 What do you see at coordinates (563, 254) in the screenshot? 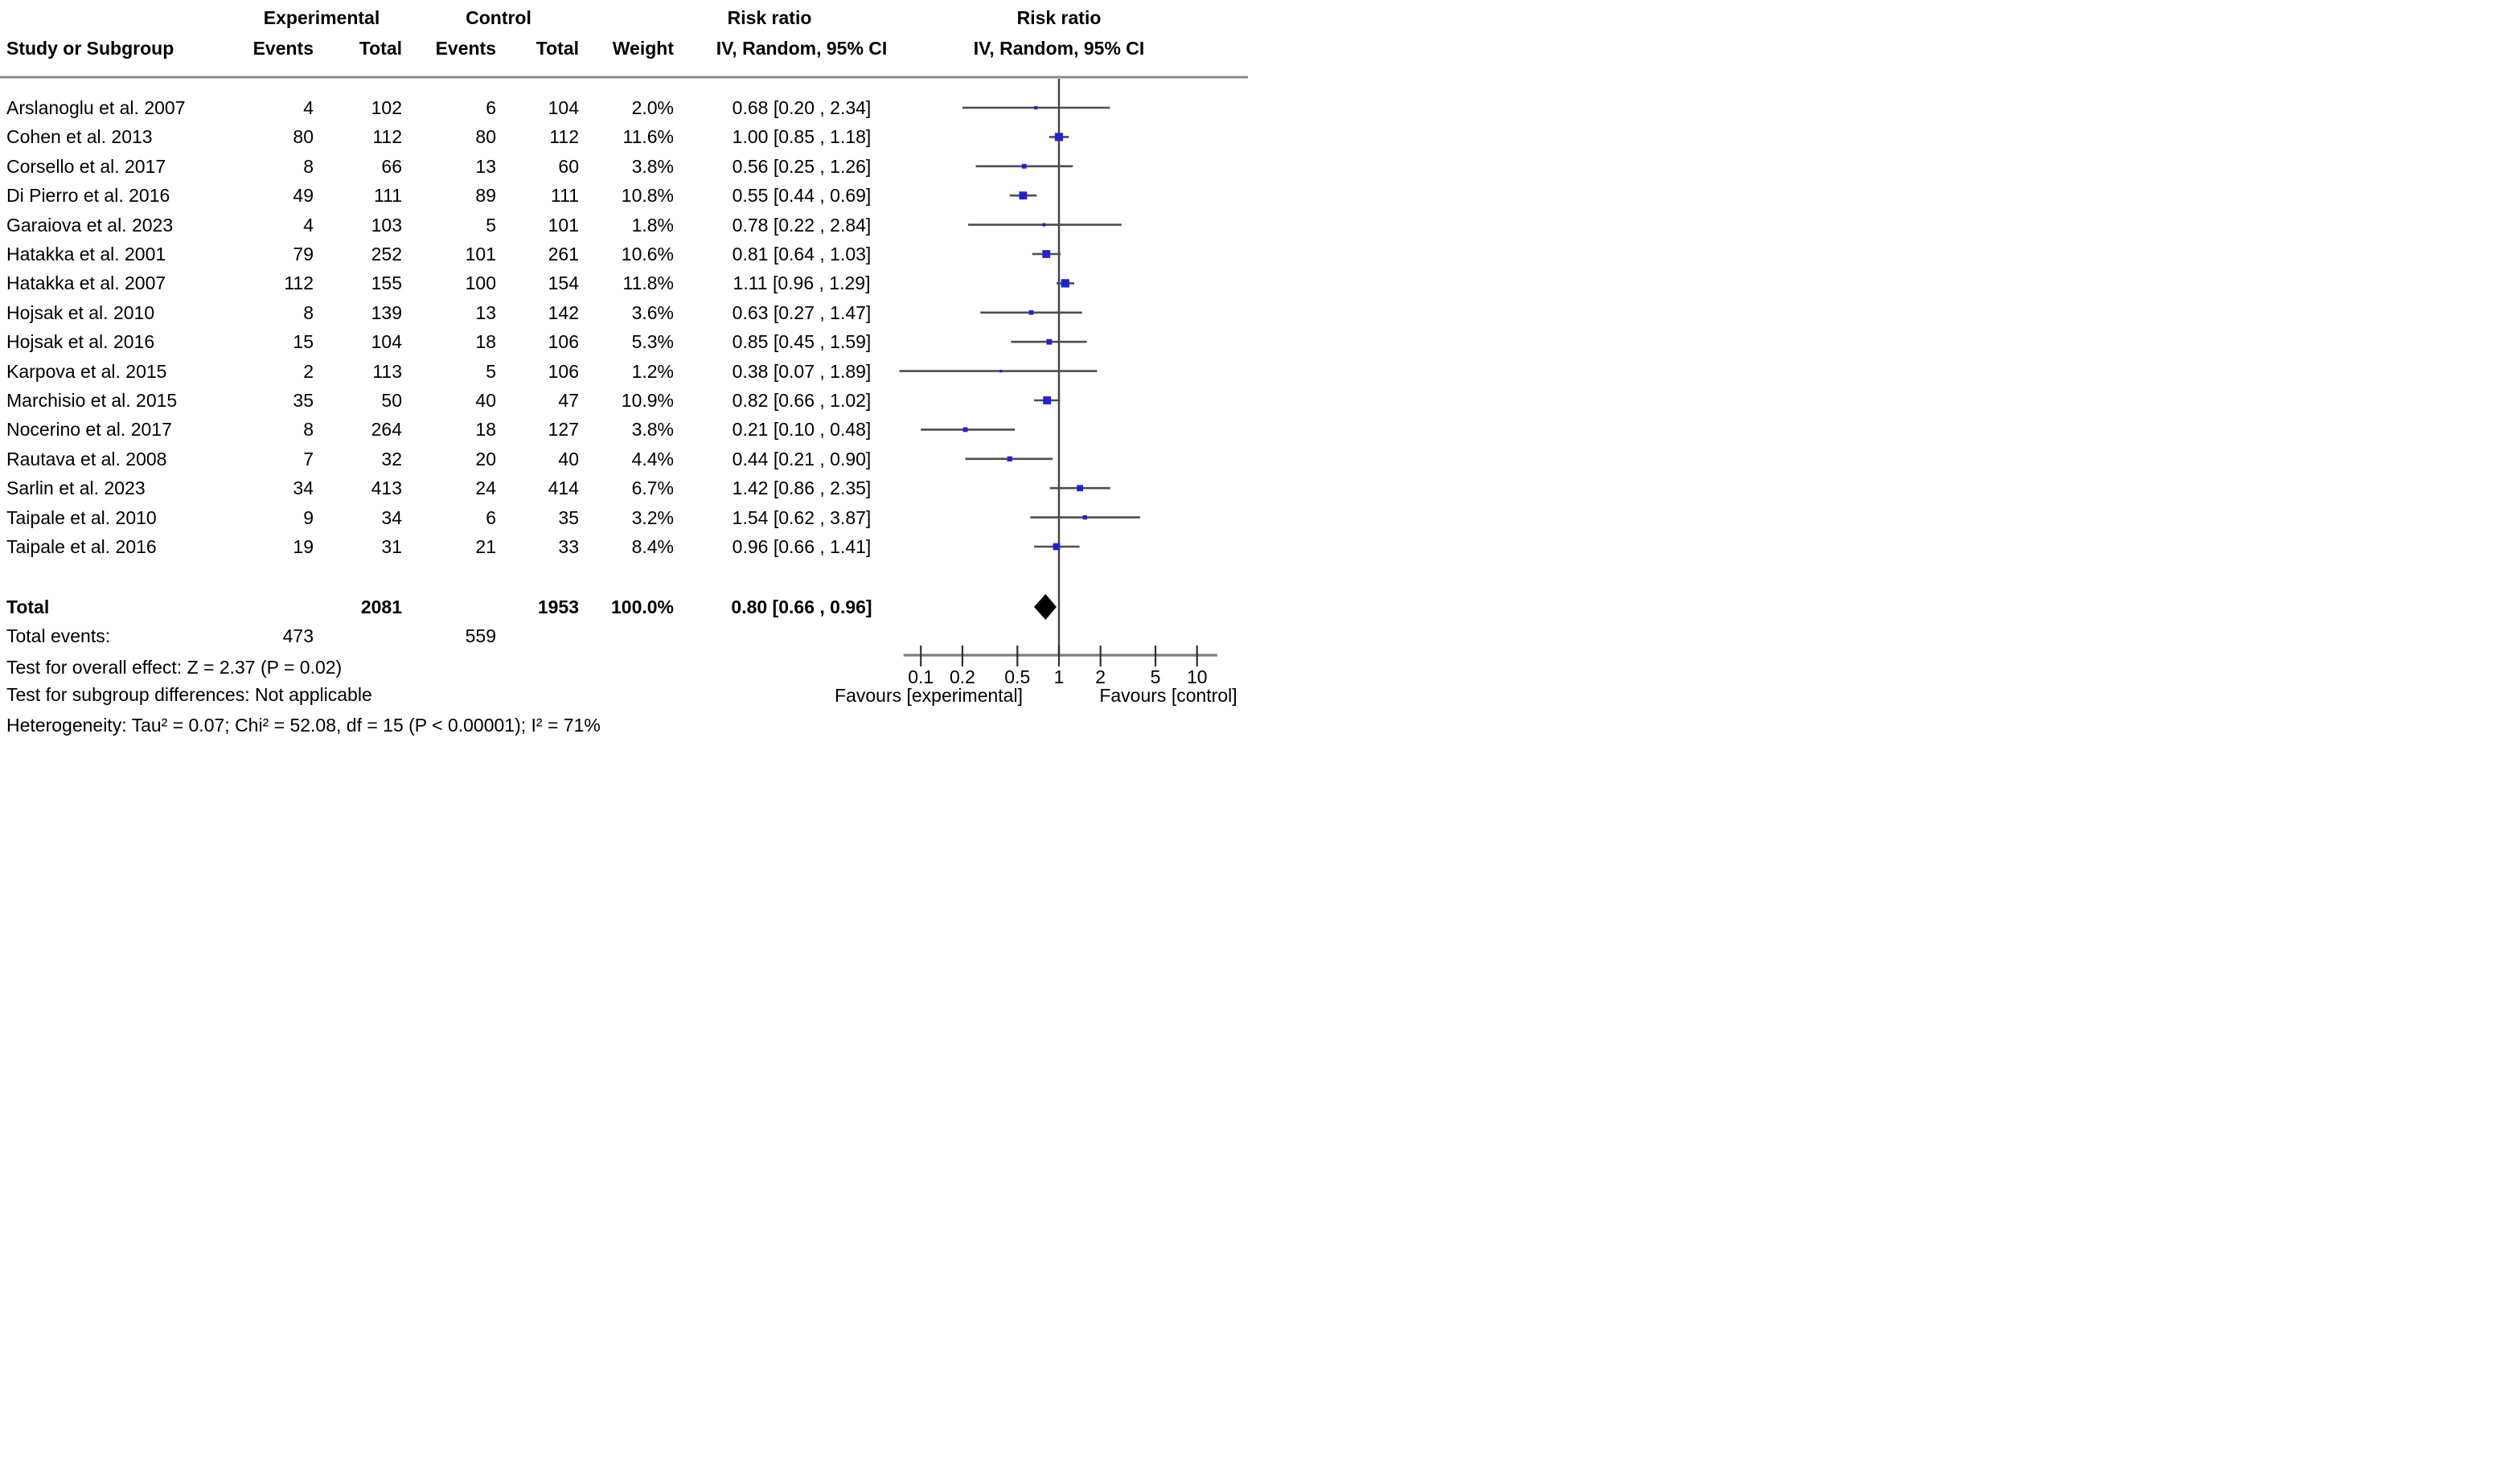
I see `ctrl-total-cell: 261` at bounding box center [563, 254].